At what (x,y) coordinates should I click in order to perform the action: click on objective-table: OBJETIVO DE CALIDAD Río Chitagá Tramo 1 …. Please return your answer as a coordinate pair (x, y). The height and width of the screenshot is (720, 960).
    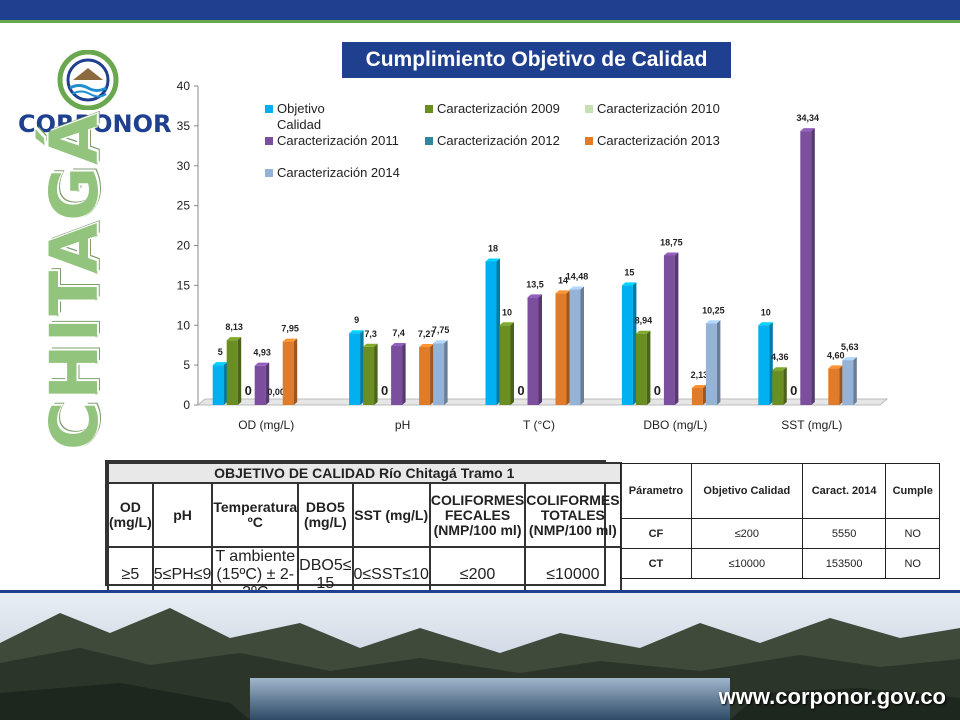
    Looking at the image, I should click on (363, 532).